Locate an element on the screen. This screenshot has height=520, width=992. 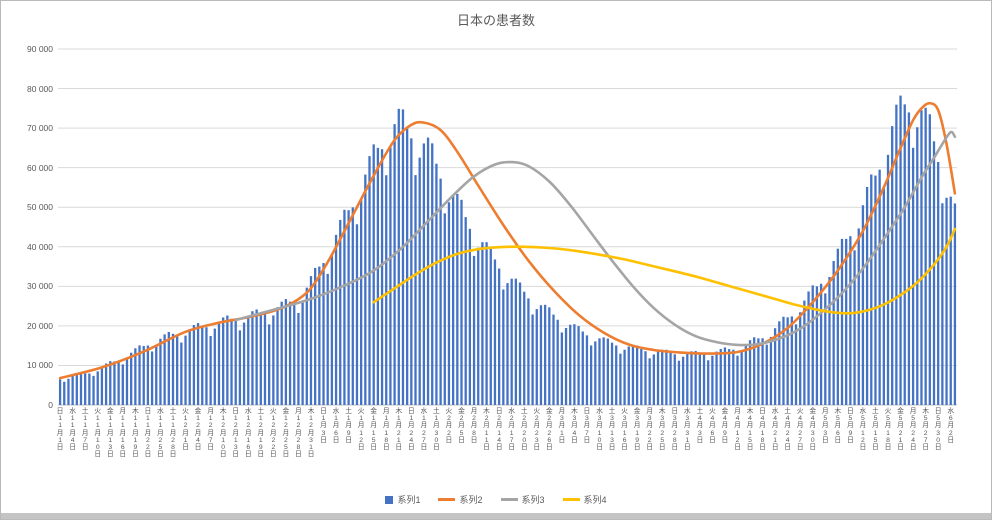
y-tick-label: 50 000 is located at coordinates (40, 207).